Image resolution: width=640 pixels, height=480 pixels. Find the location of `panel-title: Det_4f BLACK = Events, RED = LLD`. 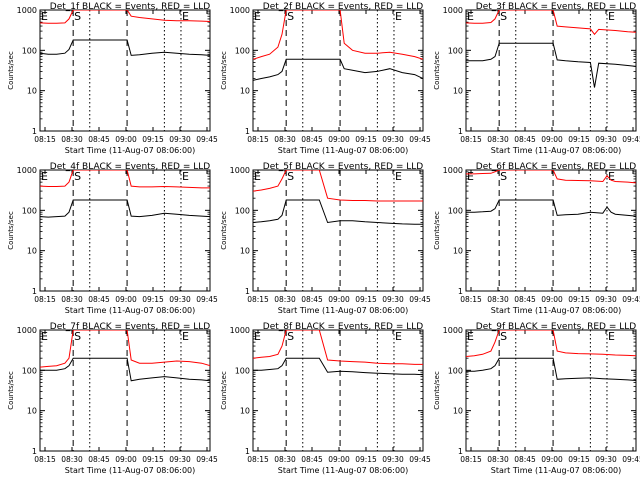

panel-title: Det_4f BLACK = Events, RED = LLD is located at coordinates (130, 167).